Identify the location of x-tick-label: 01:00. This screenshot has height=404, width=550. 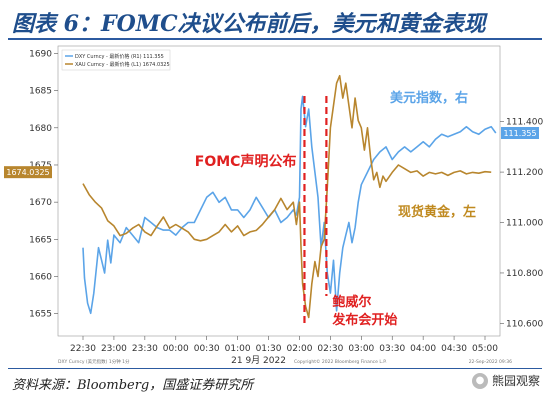
(238, 349).